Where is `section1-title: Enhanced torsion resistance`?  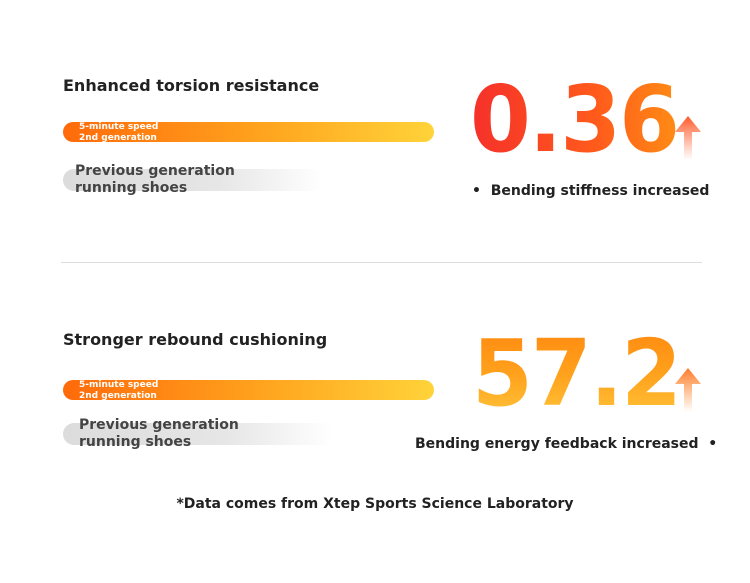 section1-title: Enhanced torsion resistance is located at coordinates (191, 85).